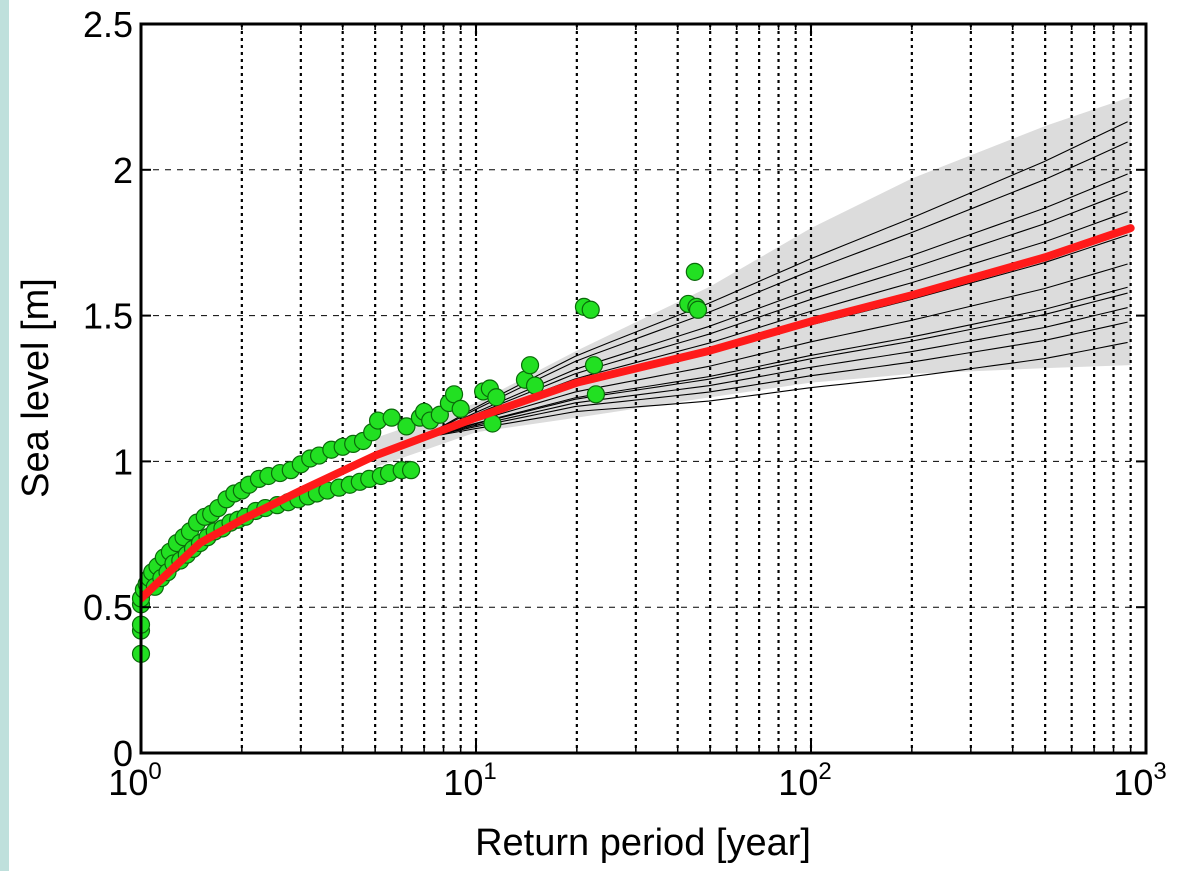 This screenshot has width=1187, height=871. What do you see at coordinates (824, 771) in the screenshot?
I see `x-tick-exponent: 2` at bounding box center [824, 771].